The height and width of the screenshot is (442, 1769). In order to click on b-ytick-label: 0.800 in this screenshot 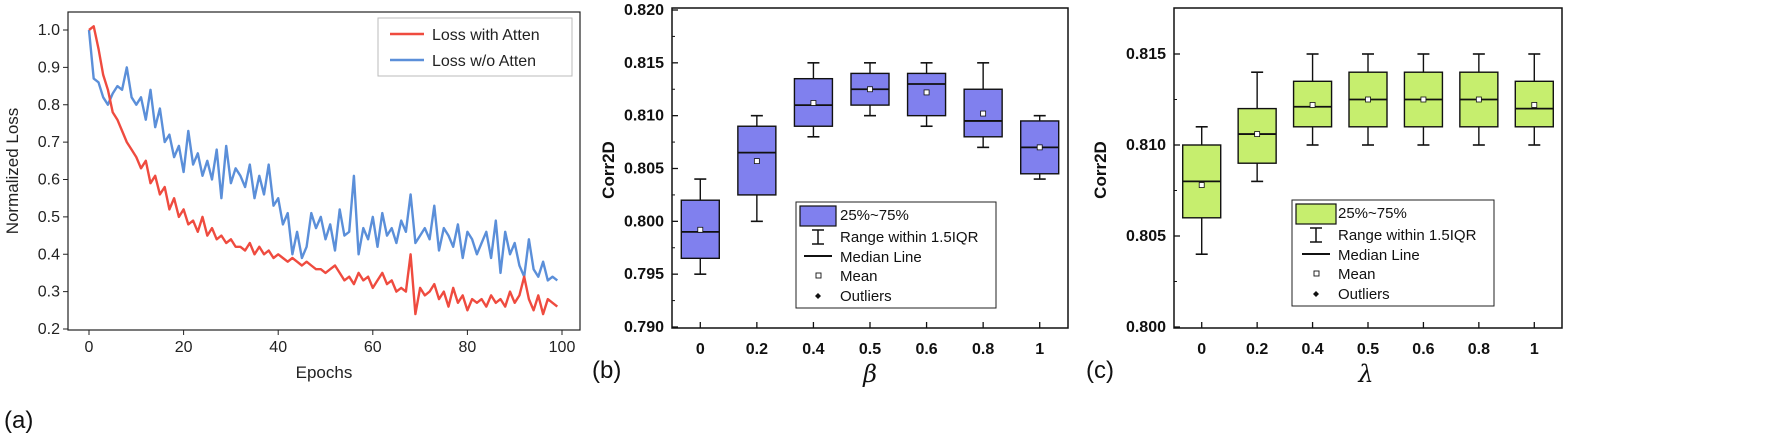, I will do `click(644, 221)`.